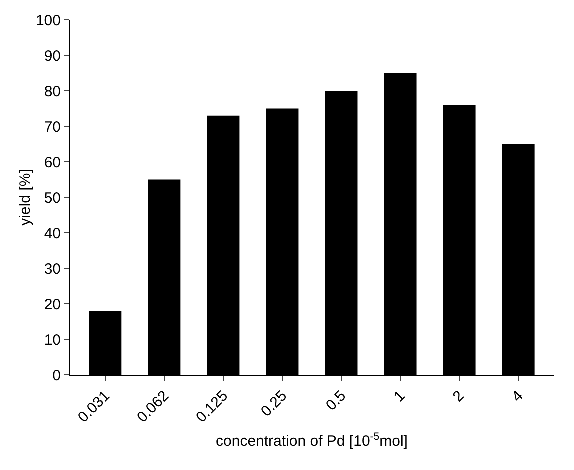 This screenshot has width=574, height=470. I want to click on x-tick-label: 2, so click(459, 397).